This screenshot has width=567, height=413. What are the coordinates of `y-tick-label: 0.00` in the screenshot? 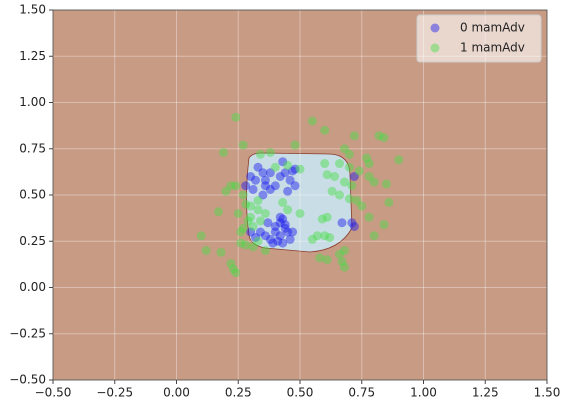 It's located at (32, 287).